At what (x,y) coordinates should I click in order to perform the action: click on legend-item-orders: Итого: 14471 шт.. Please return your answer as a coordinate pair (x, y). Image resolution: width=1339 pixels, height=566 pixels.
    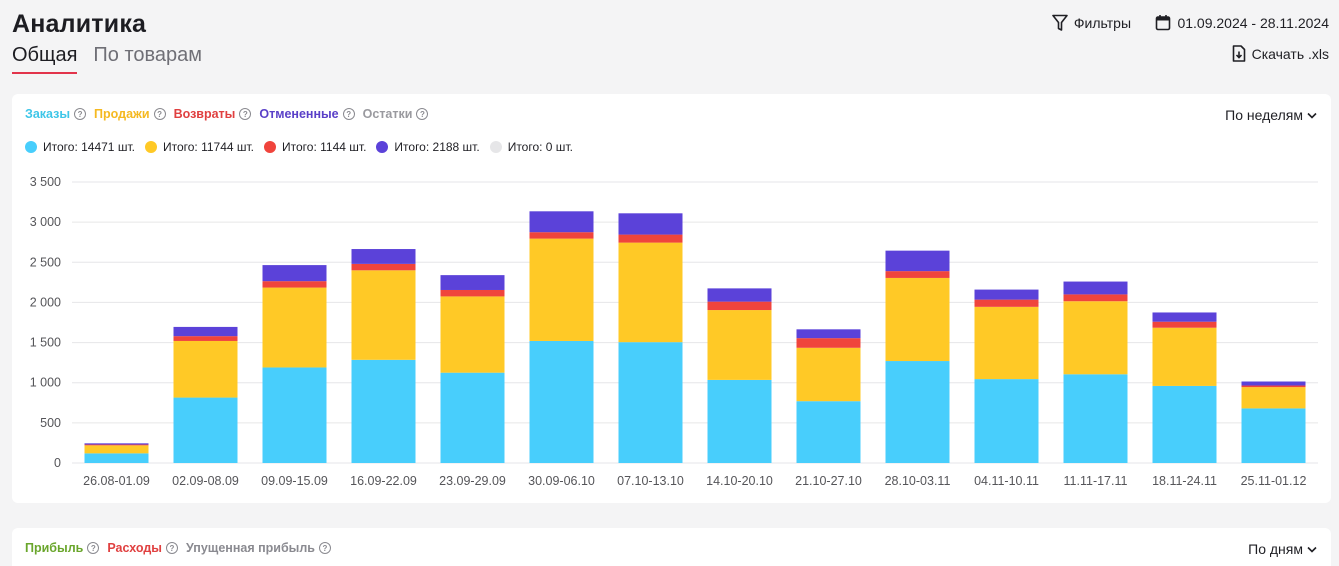
    Looking at the image, I should click on (80, 147).